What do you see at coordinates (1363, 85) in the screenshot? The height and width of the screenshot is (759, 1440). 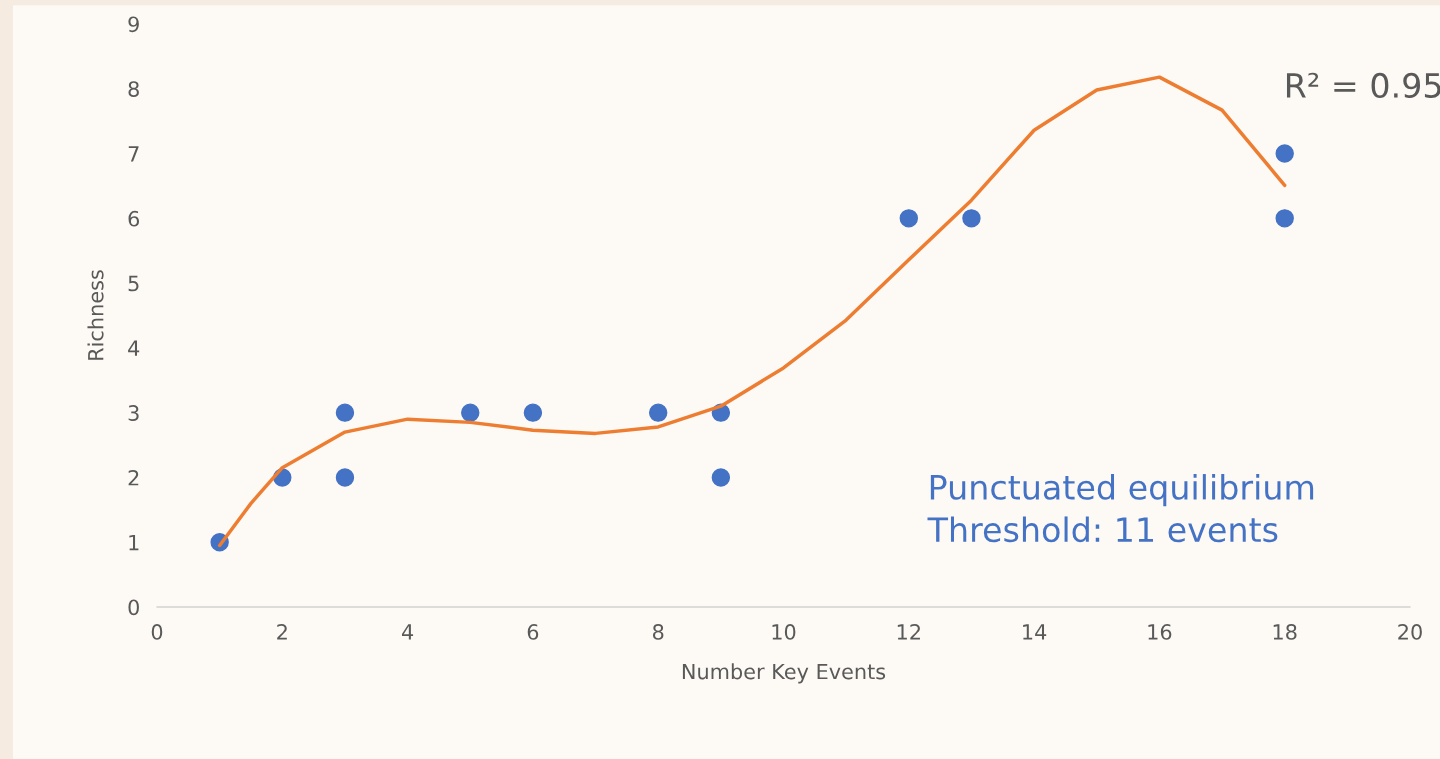 I see `annotation: R² = 0.95` at bounding box center [1363, 85].